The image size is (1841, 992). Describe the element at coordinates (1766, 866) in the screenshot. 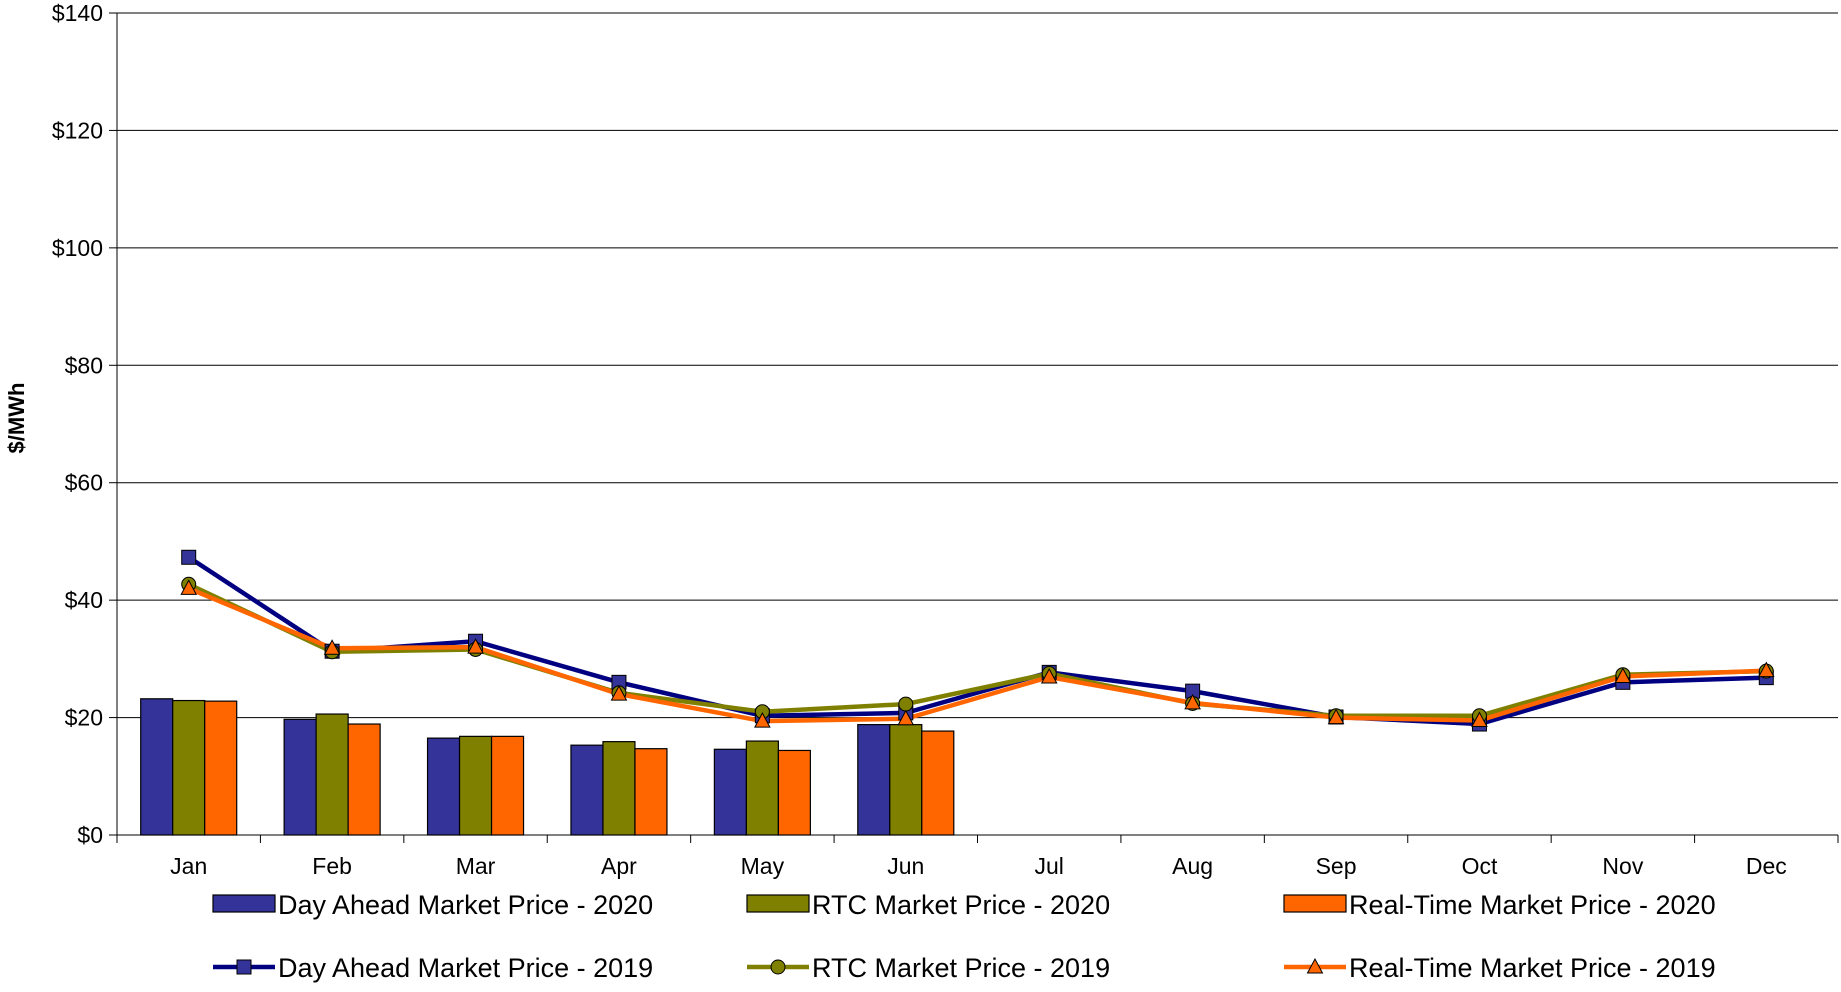

I see `x-tick-label: Dec` at that location.